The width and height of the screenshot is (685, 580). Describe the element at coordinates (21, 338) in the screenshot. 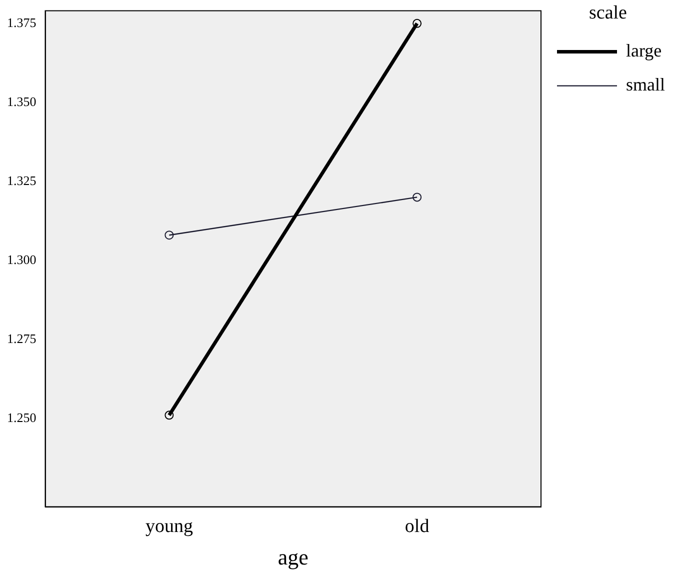

I see `y-tick-label: 1.275` at that location.